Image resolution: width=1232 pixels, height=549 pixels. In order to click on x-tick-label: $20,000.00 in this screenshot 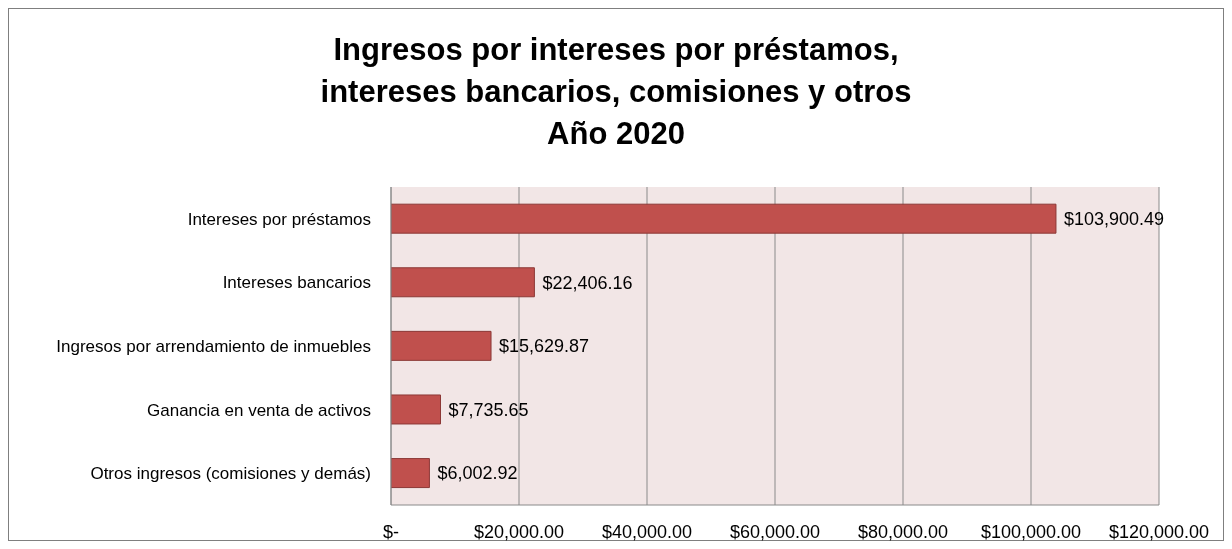, I will do `click(519, 531)`.